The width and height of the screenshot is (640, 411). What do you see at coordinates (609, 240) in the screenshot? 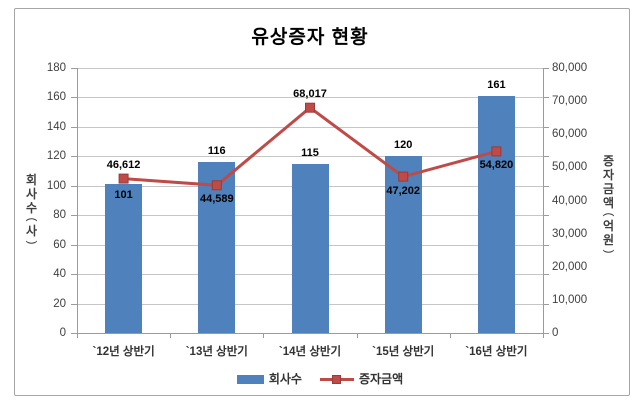
I see `axis-title-char: 원` at bounding box center [609, 240].